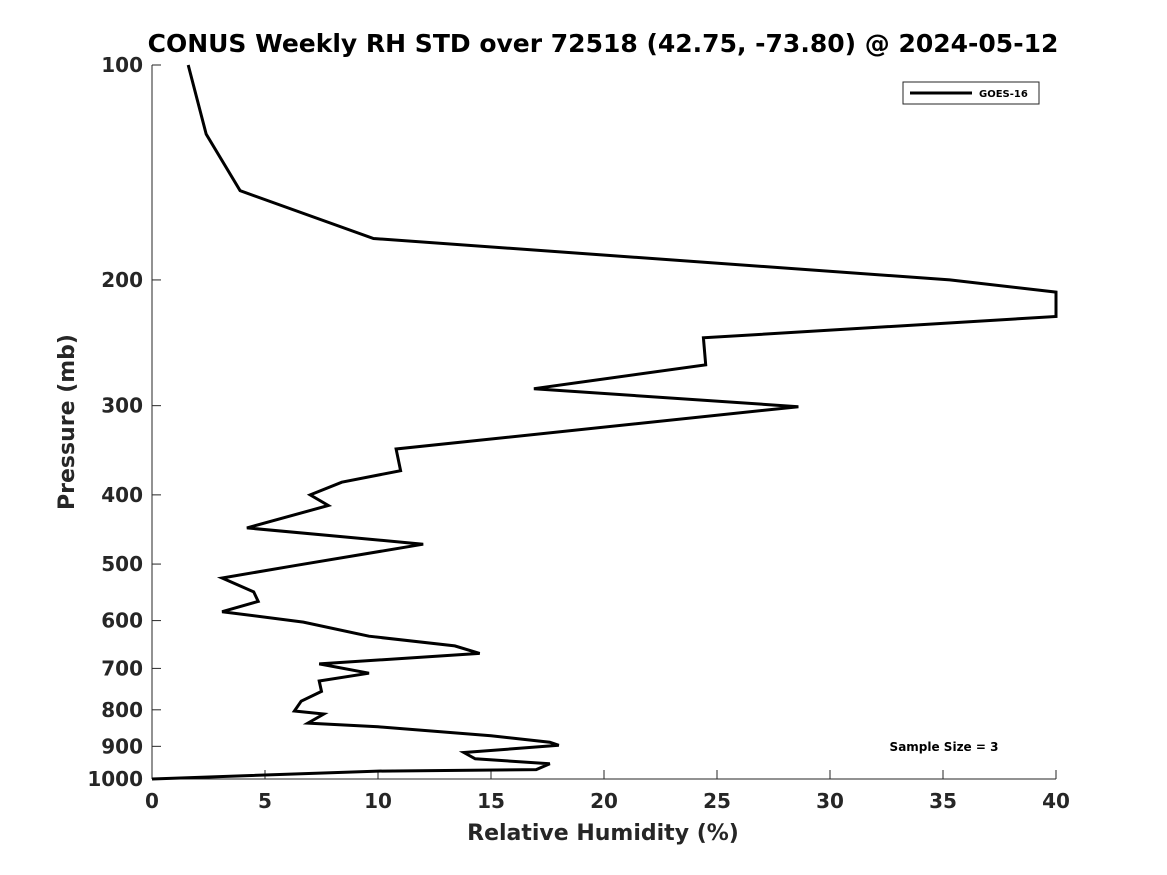 The height and width of the screenshot is (875, 1167). Describe the element at coordinates (122, 746) in the screenshot. I see `y-tick-label: 900` at that location.